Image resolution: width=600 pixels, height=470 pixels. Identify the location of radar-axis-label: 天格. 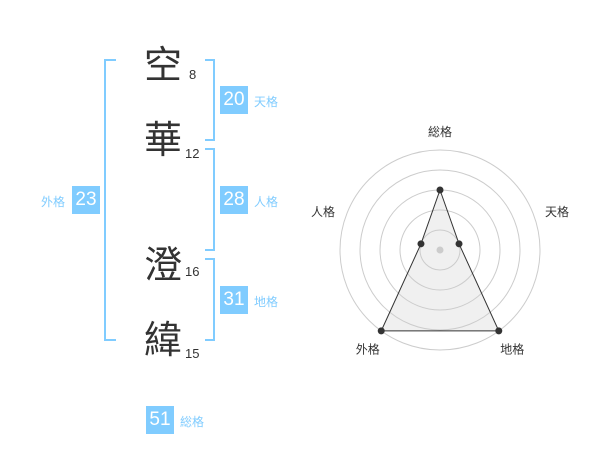
(557, 211).